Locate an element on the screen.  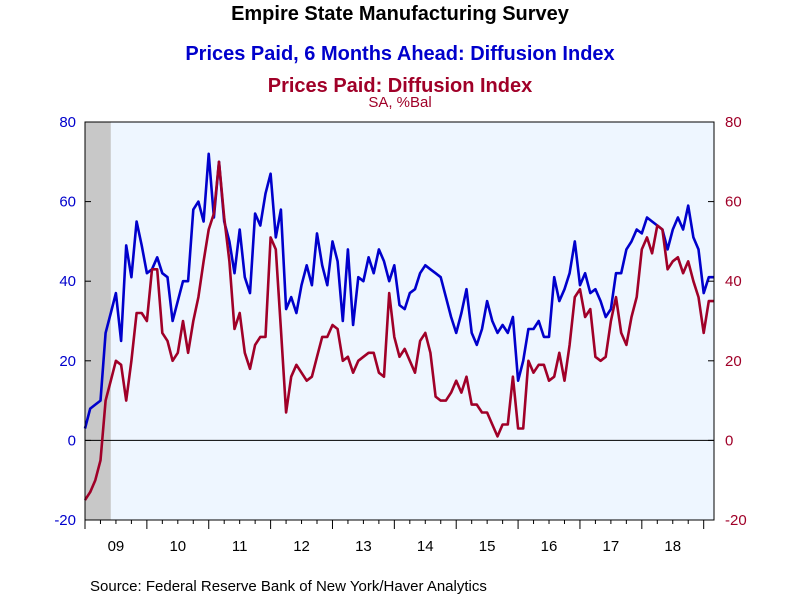
recession-band is located at coordinates (98, 321).